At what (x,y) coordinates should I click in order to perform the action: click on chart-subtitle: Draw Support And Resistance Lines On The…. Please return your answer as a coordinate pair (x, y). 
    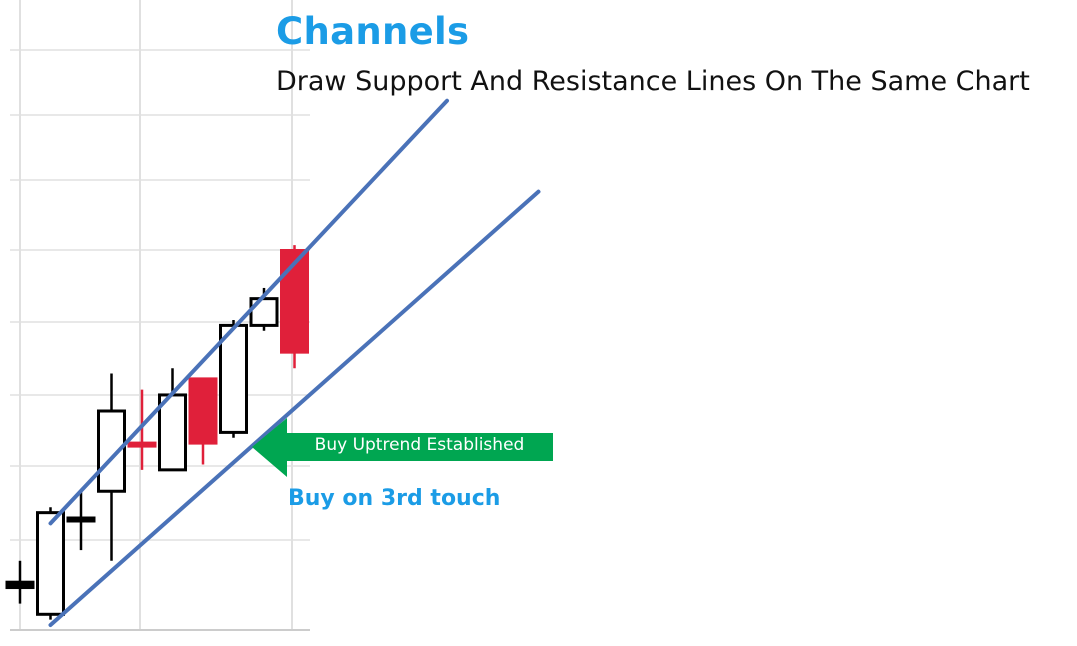
    Looking at the image, I should click on (653, 81).